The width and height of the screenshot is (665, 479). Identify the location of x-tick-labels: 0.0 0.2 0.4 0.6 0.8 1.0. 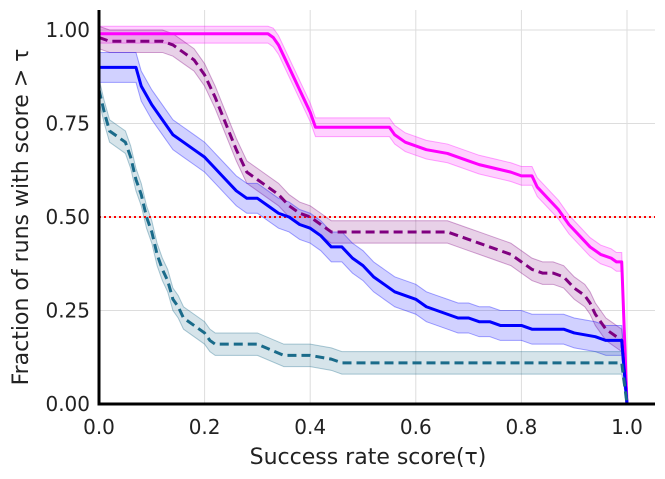
(363, 427).